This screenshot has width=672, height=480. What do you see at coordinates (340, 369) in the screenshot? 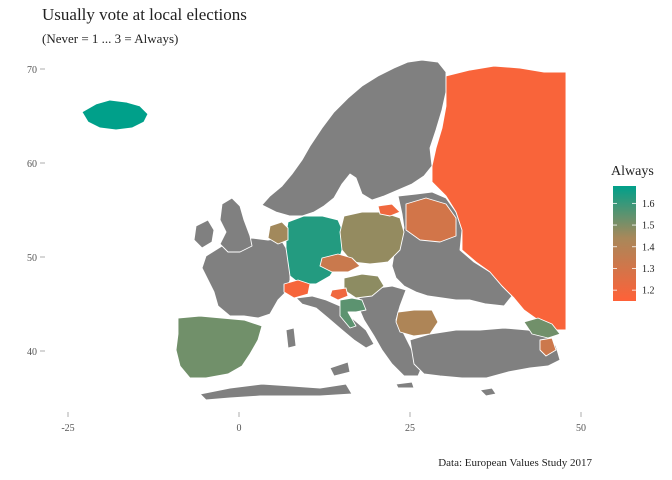
I see `sicily` at bounding box center [340, 369].